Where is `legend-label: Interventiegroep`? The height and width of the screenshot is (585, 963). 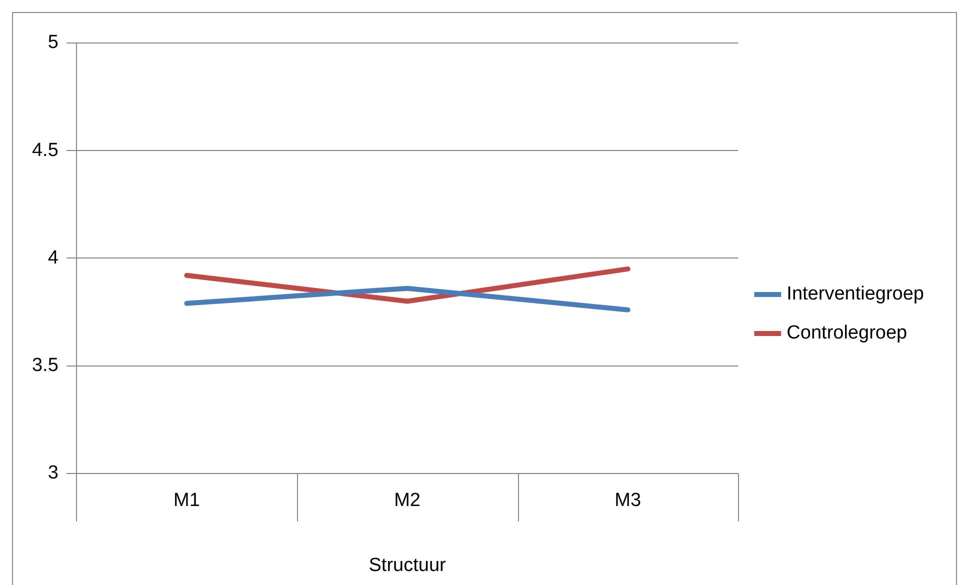
legend-label: Interventiegroep is located at coordinates (855, 294).